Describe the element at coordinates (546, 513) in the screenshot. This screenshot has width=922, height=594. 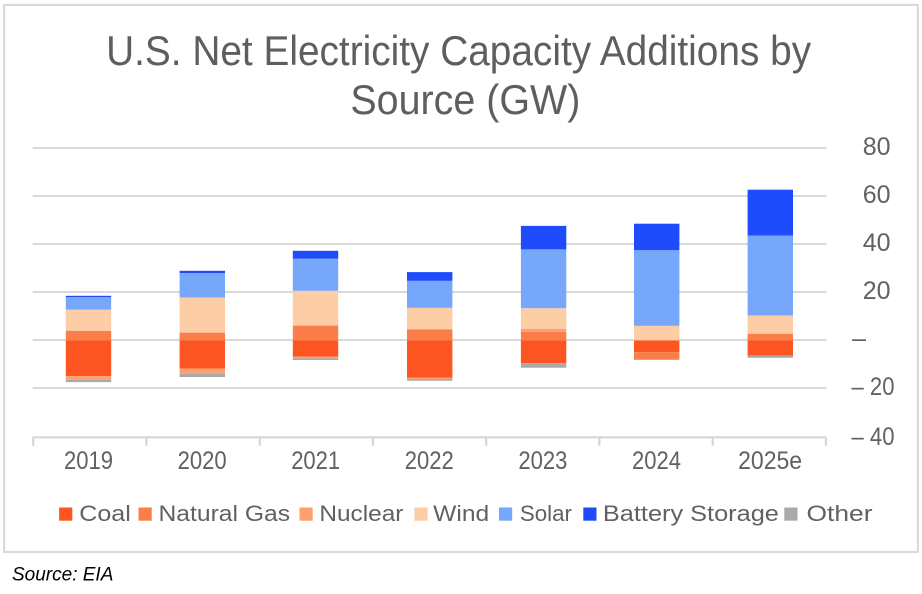
I see `svg-text: Solar` at that location.